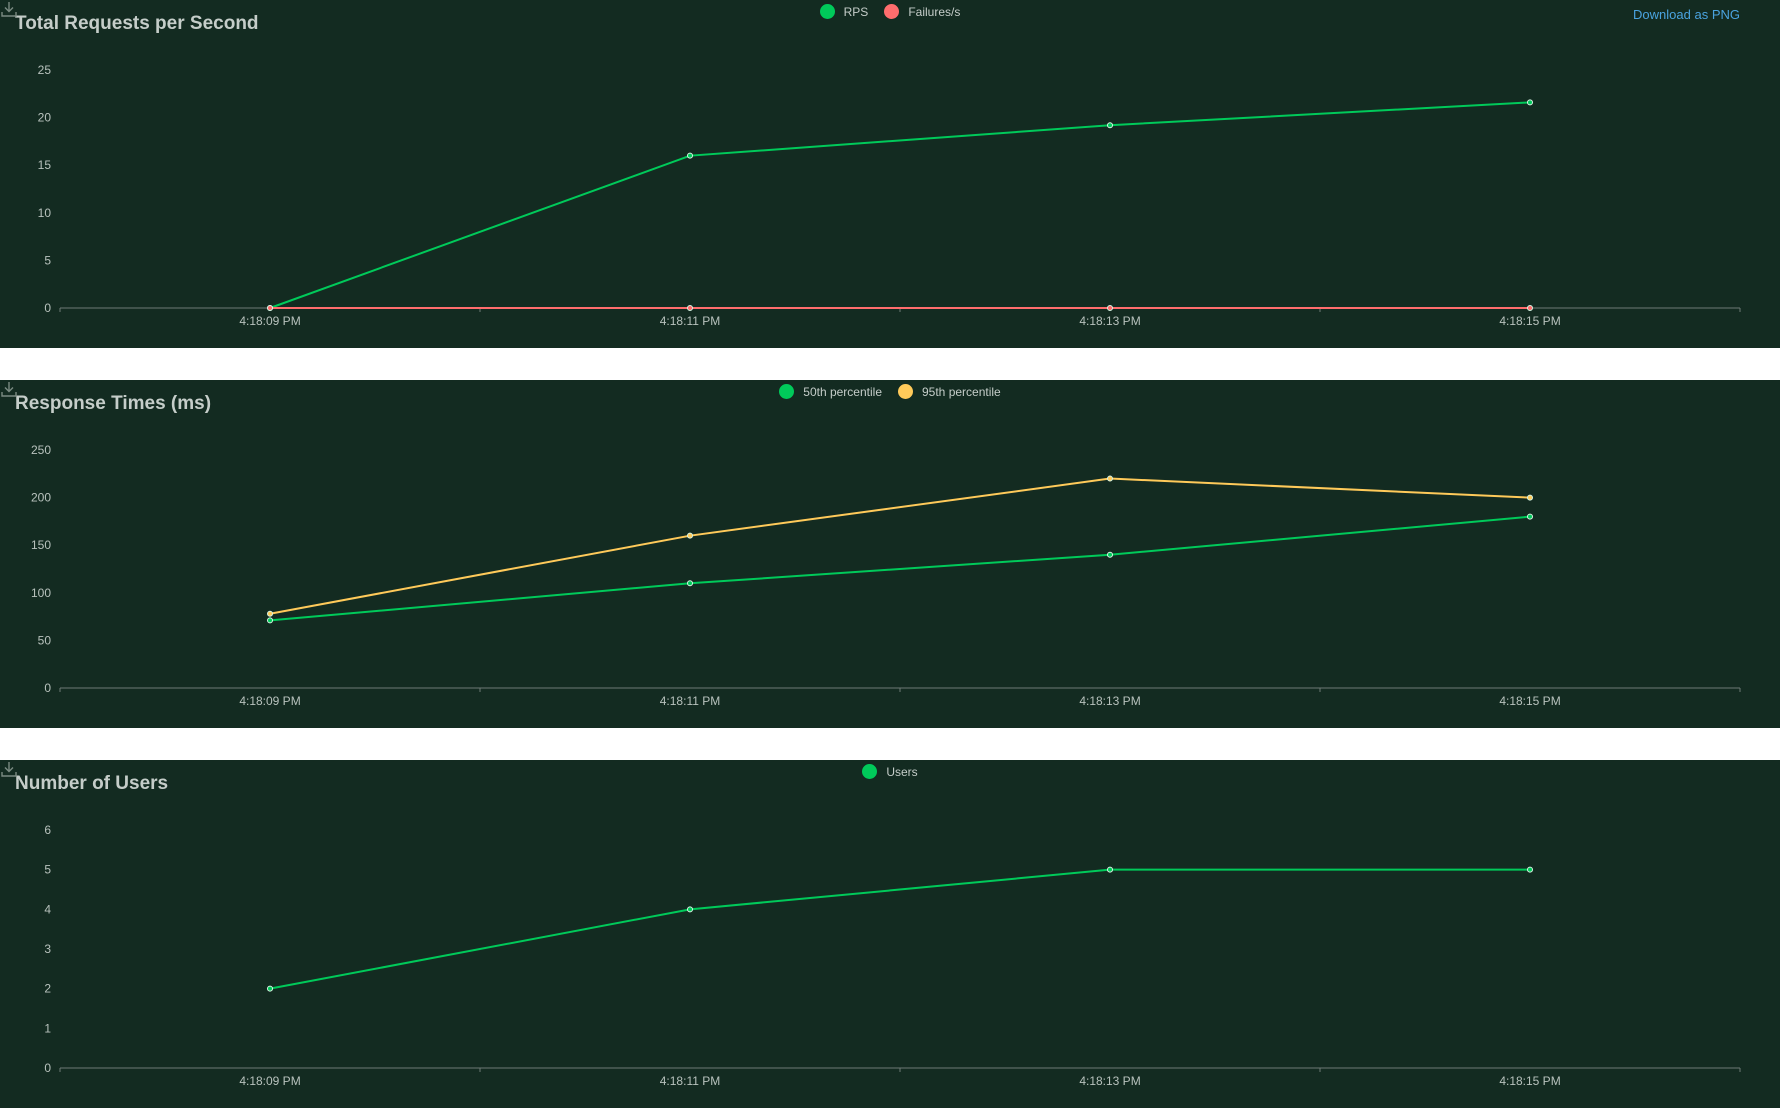 This screenshot has width=1780, height=1110. I want to click on legend-label: 50th percentile, so click(842, 391).